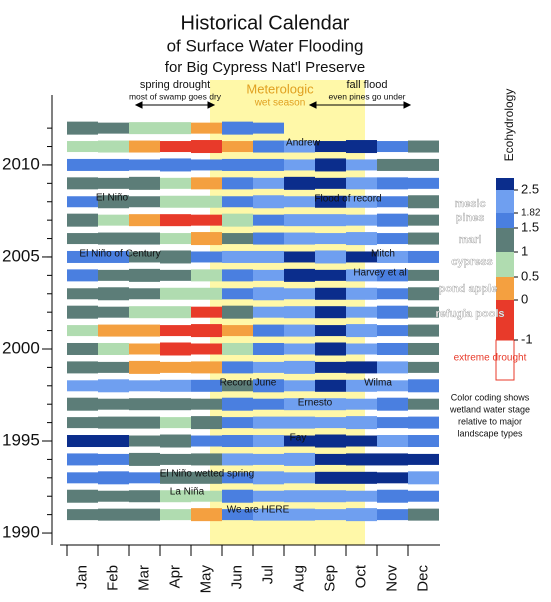 This screenshot has width=551, height=602. Describe the element at coordinates (174, 576) in the screenshot. I see `x-tick-label: Apr` at that location.